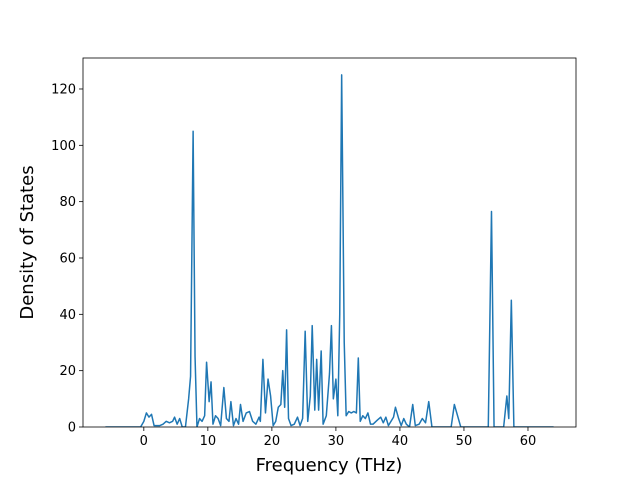 Image resolution: width=640 pixels, height=480 pixels. I want to click on x-tick-label: 20, so click(272, 441).